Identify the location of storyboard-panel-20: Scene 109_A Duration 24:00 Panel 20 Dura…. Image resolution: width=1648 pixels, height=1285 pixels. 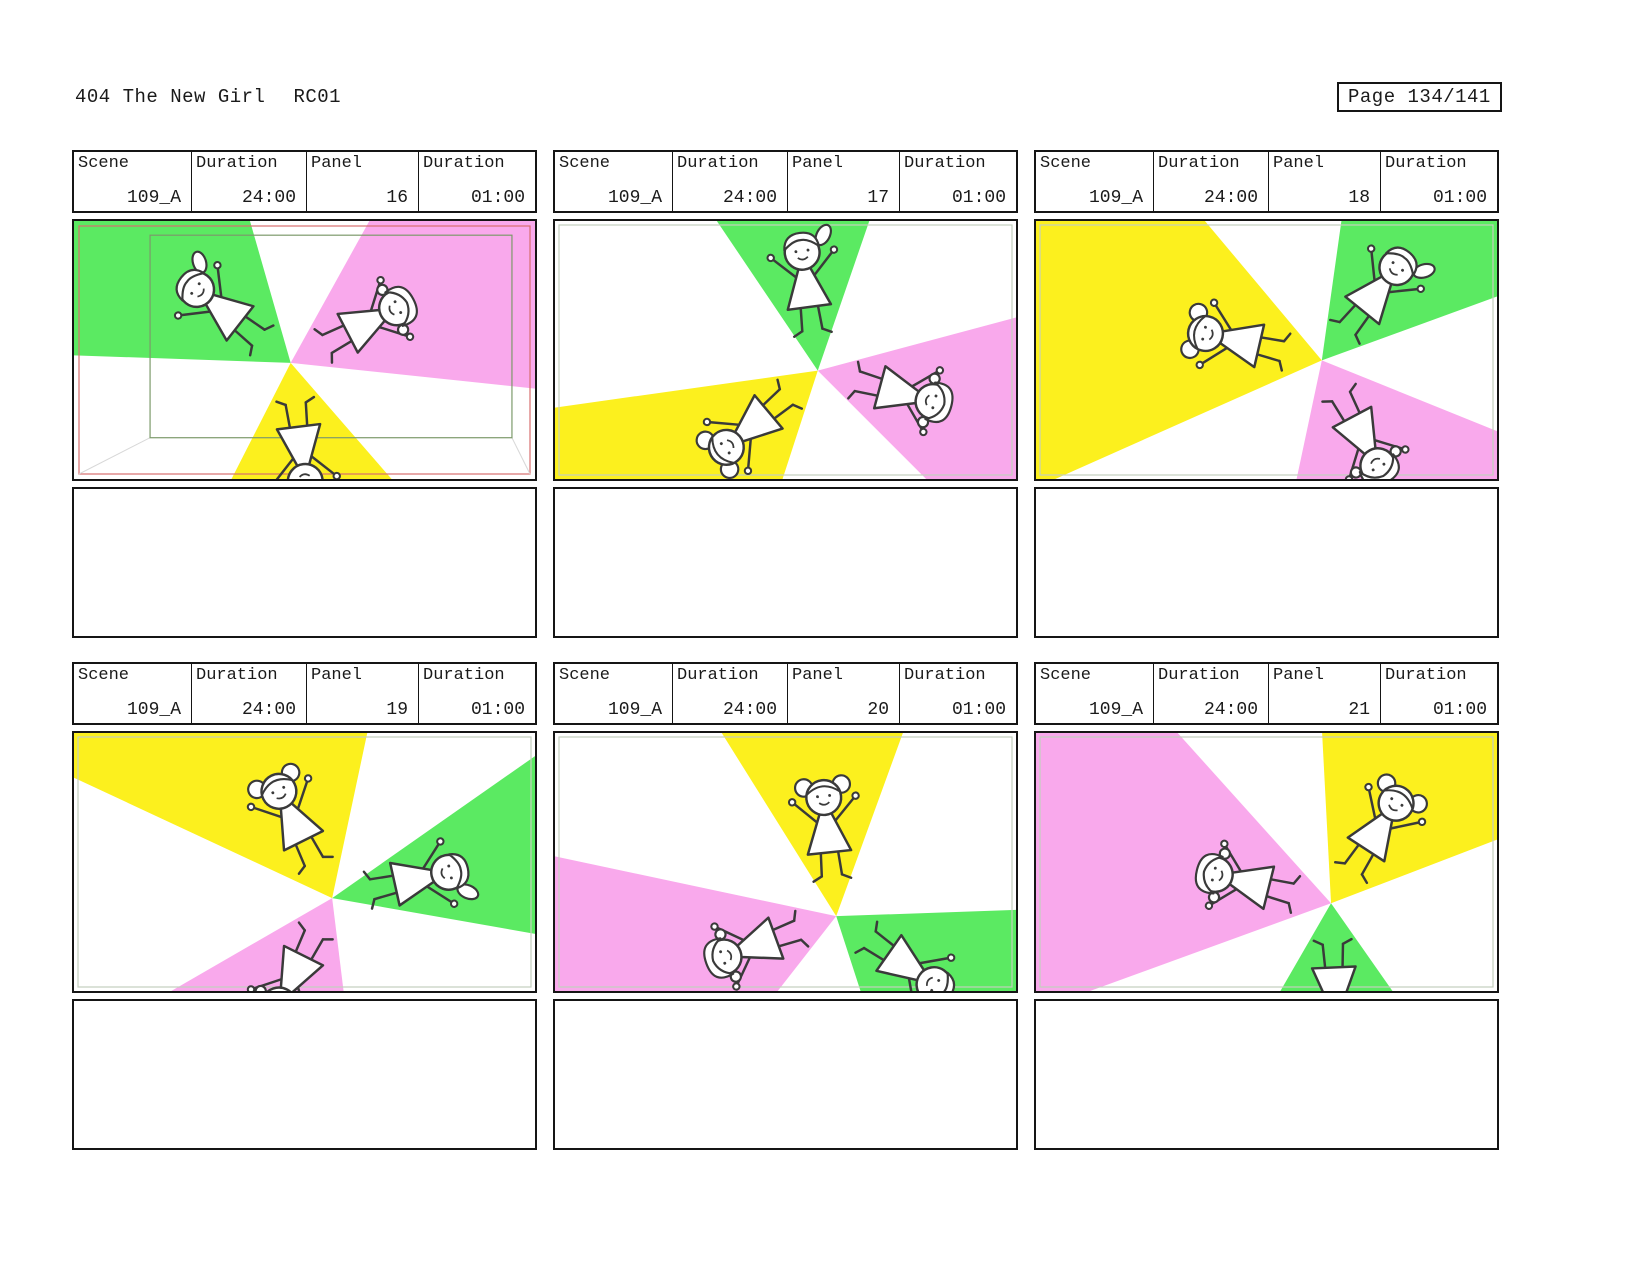
(785, 906).